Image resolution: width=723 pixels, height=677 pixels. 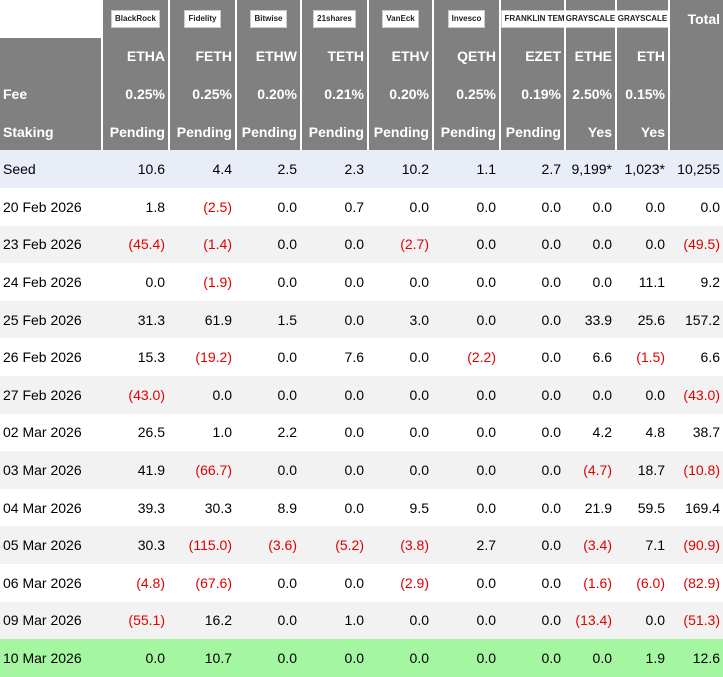 What do you see at coordinates (334, 56) in the screenshot?
I see `ticker: TETH` at bounding box center [334, 56].